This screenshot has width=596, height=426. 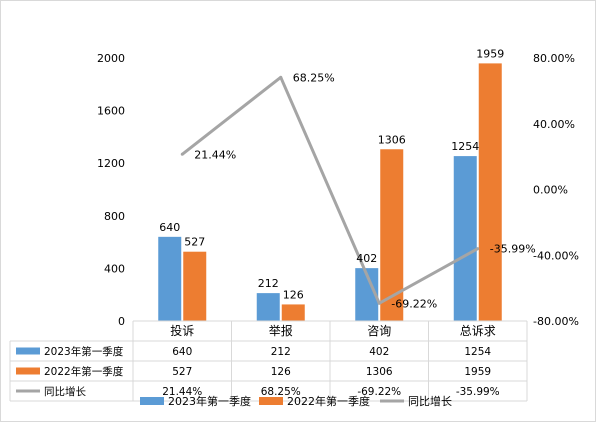 What do you see at coordinates (182, 372) in the screenshot?
I see `table-cell: 527` at bounding box center [182, 372].